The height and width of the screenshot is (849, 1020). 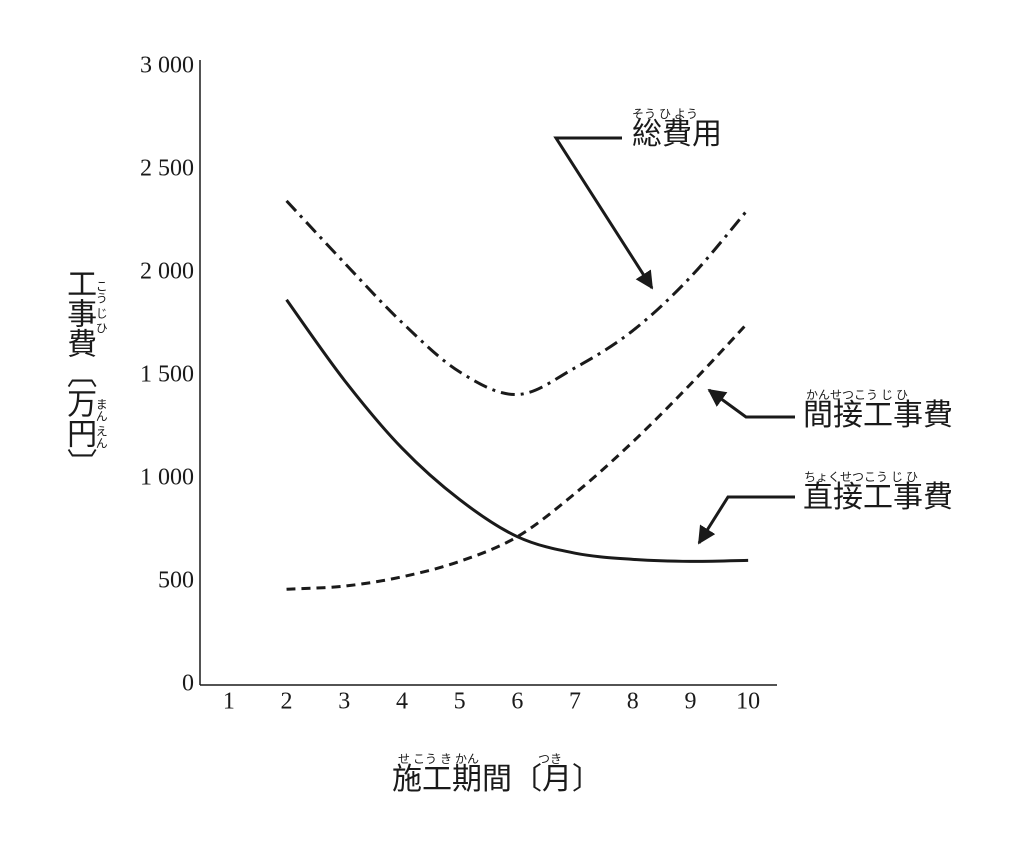 I want to click on y-tick-label: 1 000, so click(x=167, y=478).